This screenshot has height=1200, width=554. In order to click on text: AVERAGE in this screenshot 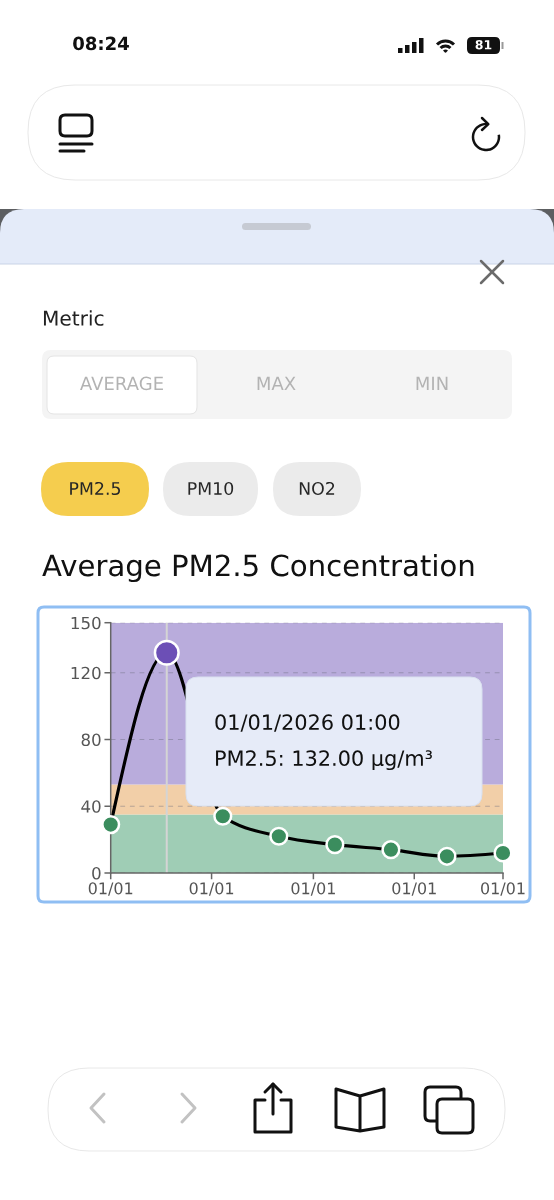, I will do `click(121, 383)`.